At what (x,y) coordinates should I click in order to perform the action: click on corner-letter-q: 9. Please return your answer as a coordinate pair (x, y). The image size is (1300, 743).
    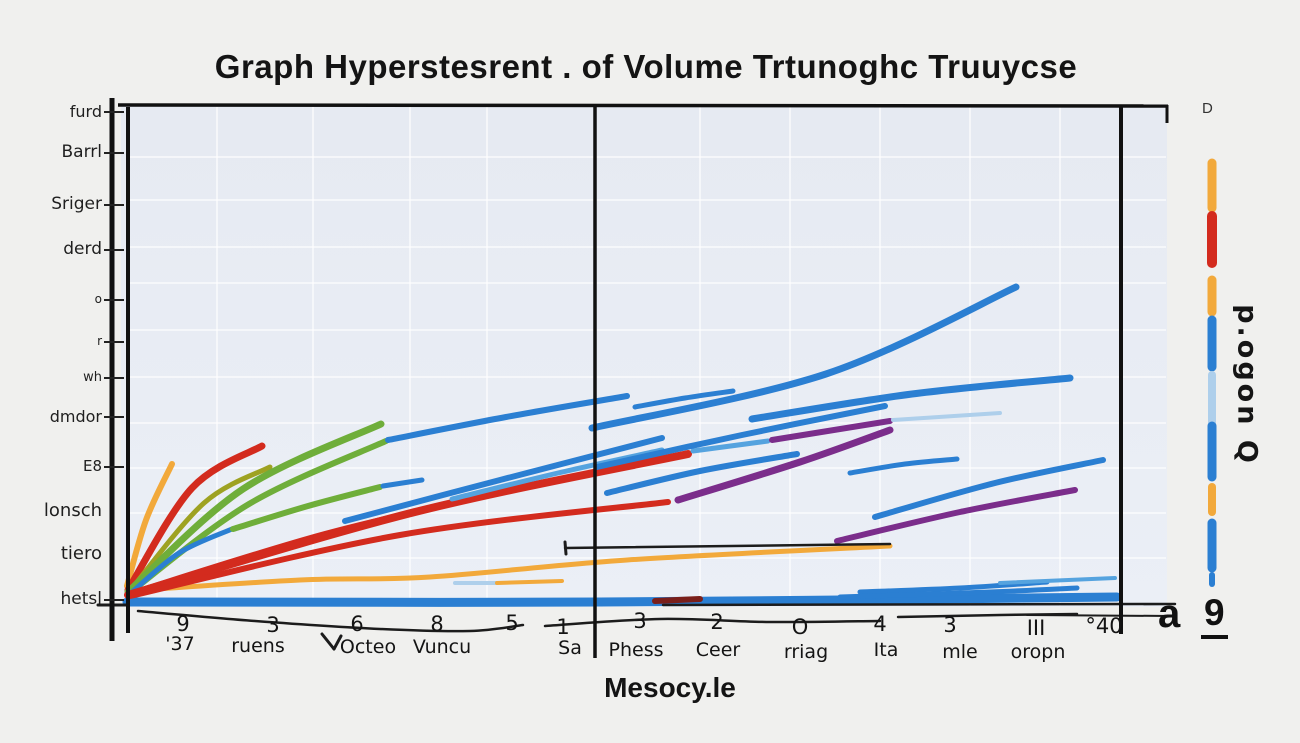
    Looking at the image, I should click on (1214, 616).